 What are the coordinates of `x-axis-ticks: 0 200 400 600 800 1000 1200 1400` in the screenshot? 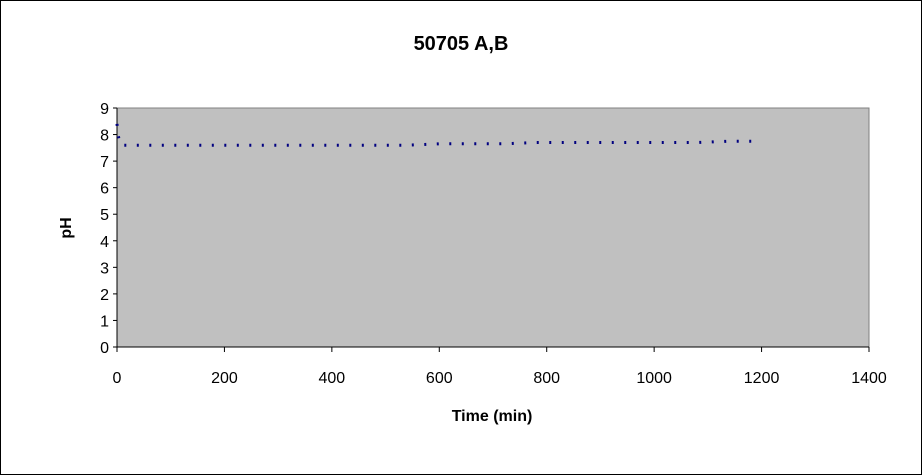 It's located at (500, 367).